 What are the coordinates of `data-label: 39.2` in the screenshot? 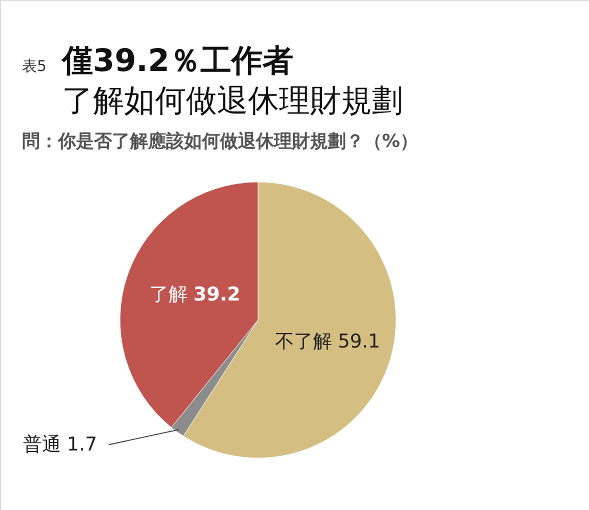 It's located at (216, 295).